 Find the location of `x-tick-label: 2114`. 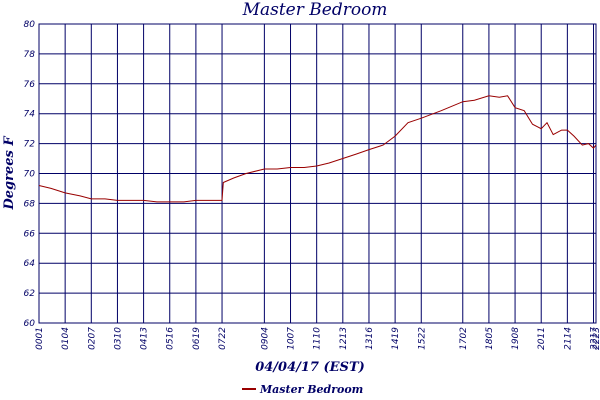

x-tick-label: 2114 is located at coordinates (568, 338).